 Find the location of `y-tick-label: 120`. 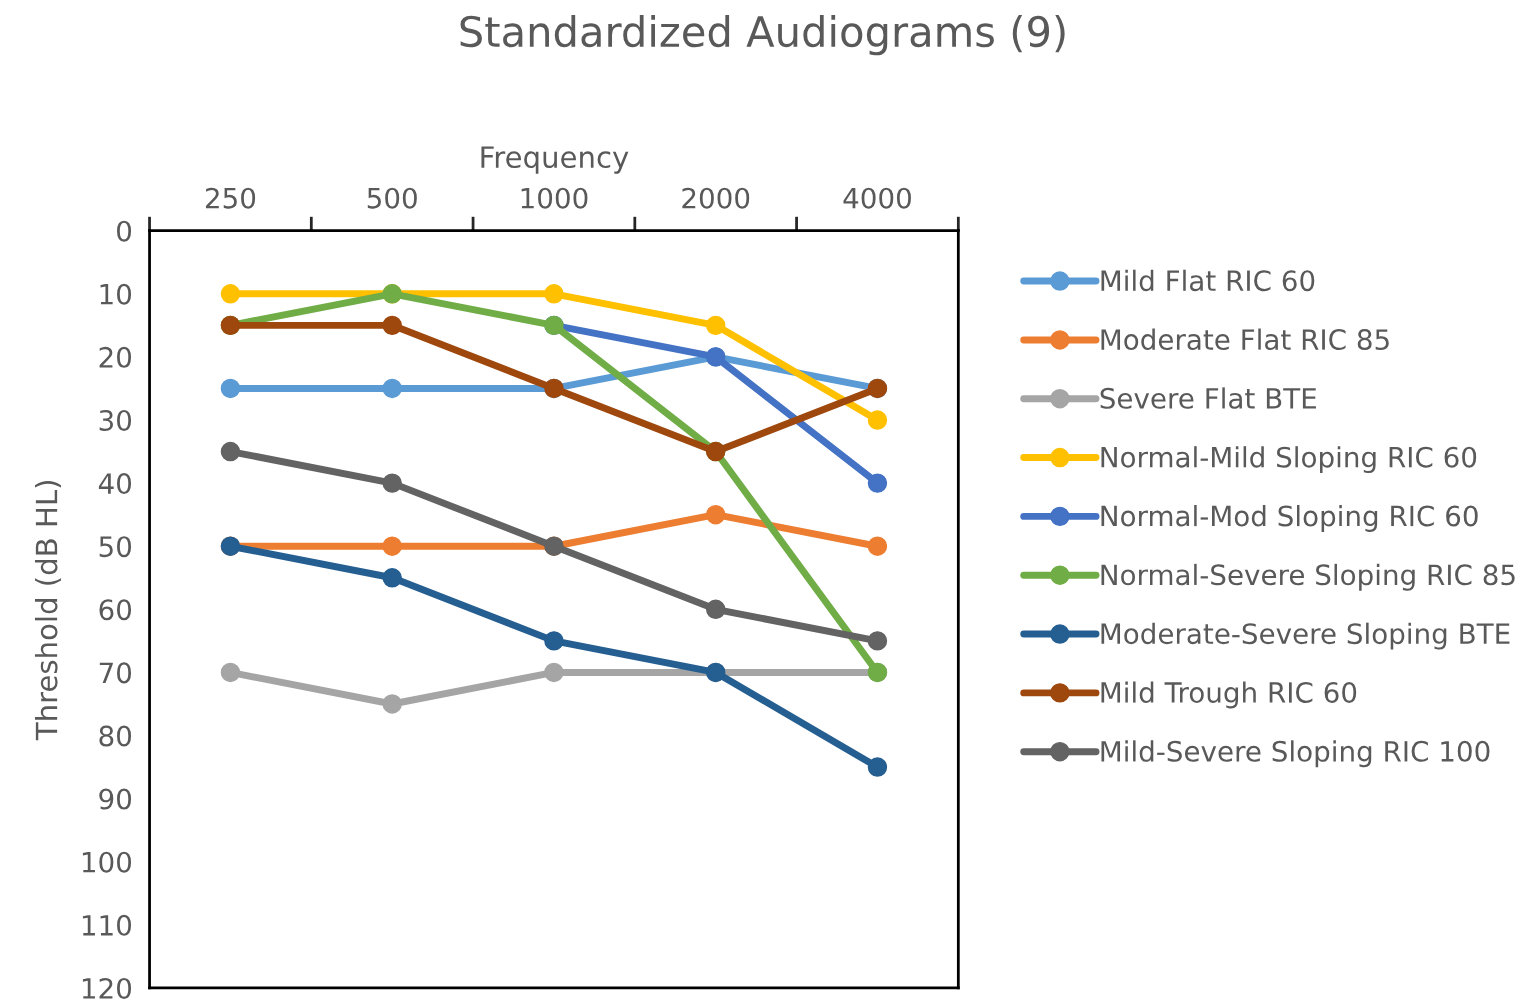

y-tick-label: 120 is located at coordinates (107, 988).